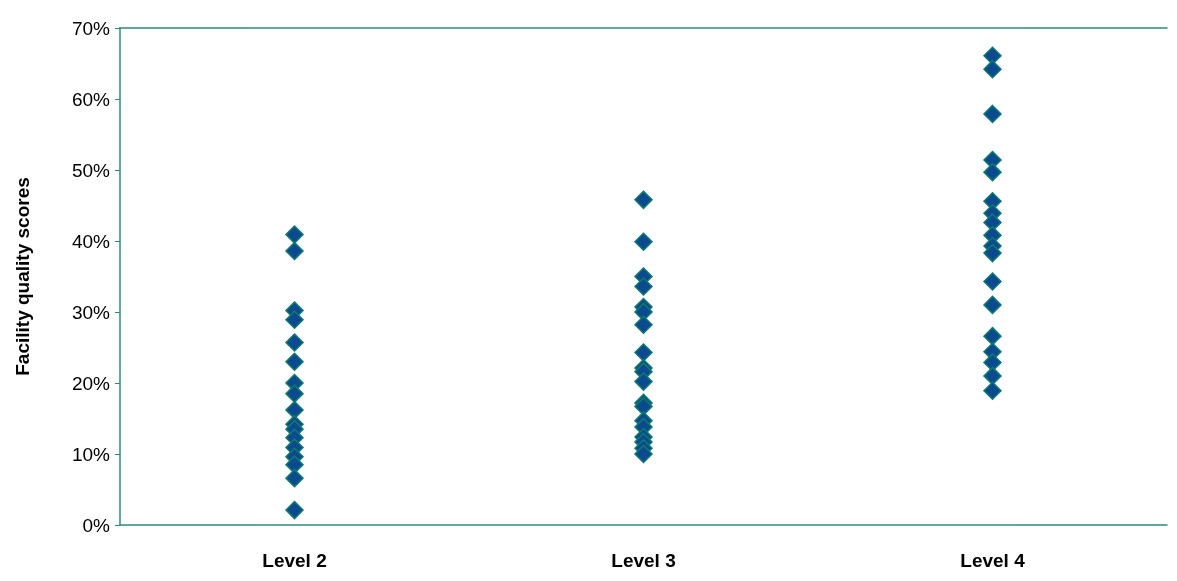 The width and height of the screenshot is (1177, 581). I want to click on y-tick-label: 70%, so click(91, 28).